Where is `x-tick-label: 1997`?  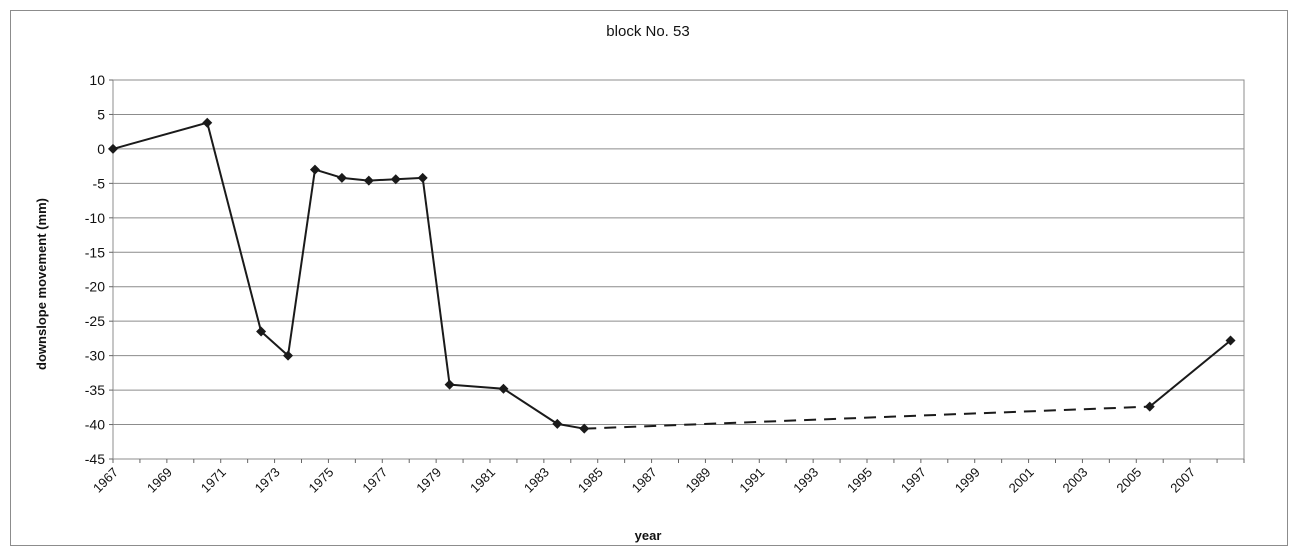
x-tick-label: 1997 is located at coordinates (913, 480).